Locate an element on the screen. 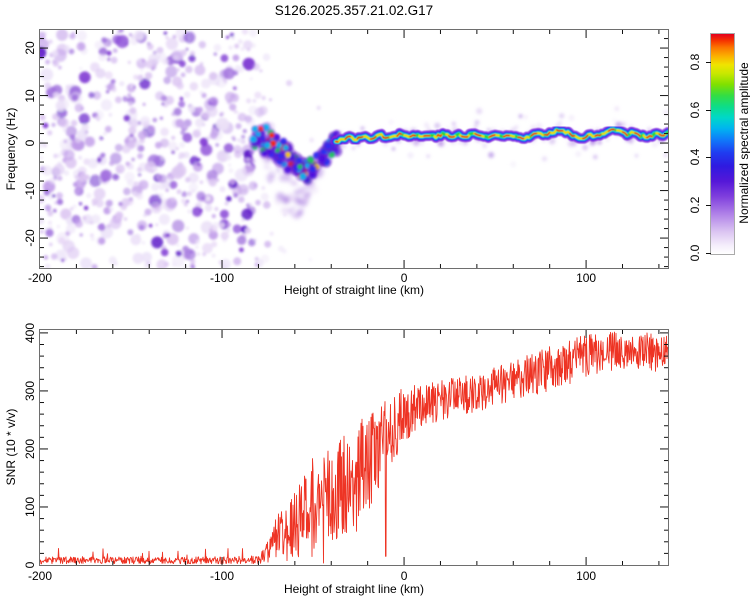  colorbar-gradient is located at coordinates (722, 144).